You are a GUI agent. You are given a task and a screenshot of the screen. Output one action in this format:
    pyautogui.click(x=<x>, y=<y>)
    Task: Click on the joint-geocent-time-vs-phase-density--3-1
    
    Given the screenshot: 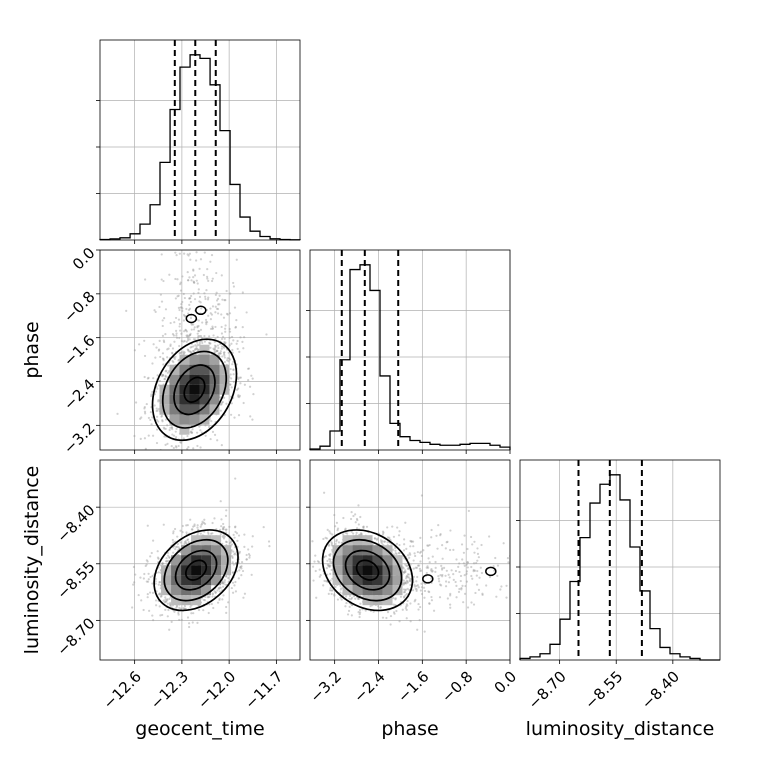 What is the action you would take?
    pyautogui.click(x=164, y=399)
    